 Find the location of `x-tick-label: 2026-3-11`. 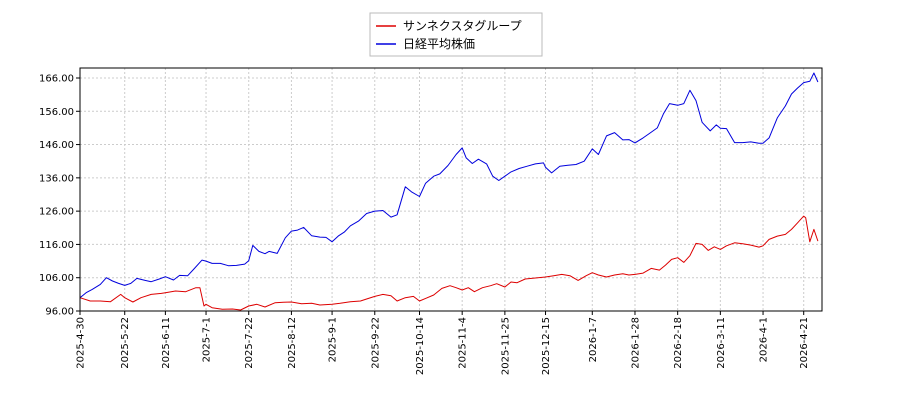

x-tick-label: 2026-3-11 is located at coordinates (721, 343).